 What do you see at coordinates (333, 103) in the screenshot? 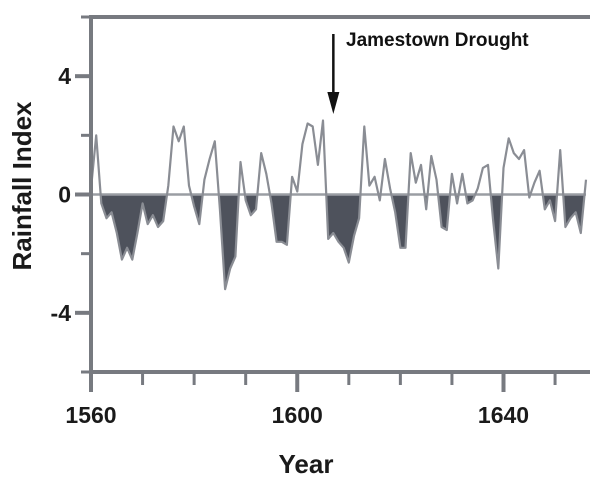
I see `annotation-arrow-head` at bounding box center [333, 103].